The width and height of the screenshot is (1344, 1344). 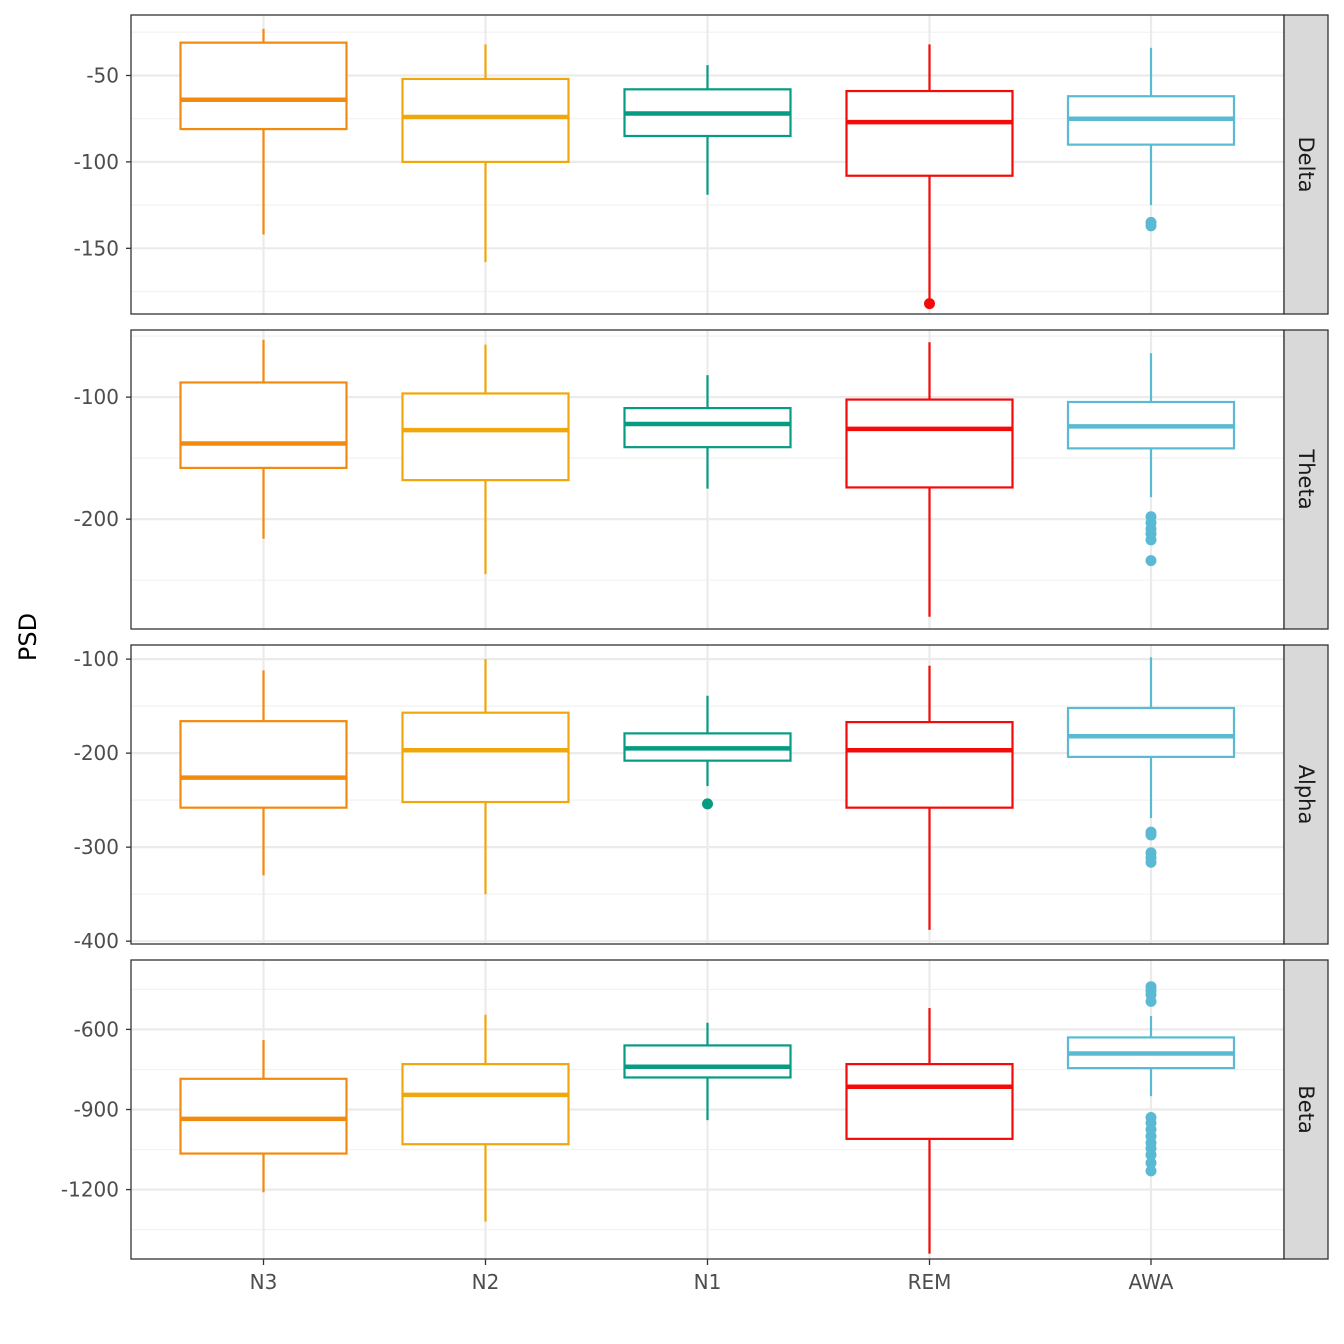 What do you see at coordinates (96, 1110) in the screenshot?
I see `y-tick-label: -900` at bounding box center [96, 1110].